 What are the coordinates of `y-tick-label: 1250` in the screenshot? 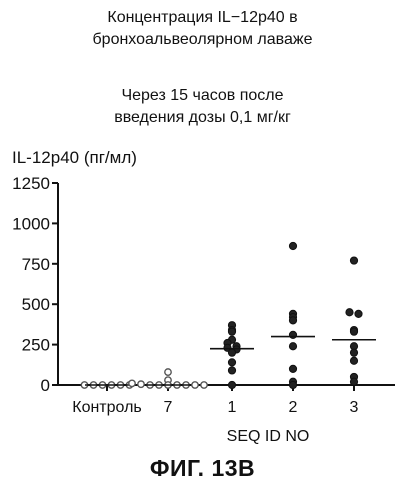 It's located at (31, 183).